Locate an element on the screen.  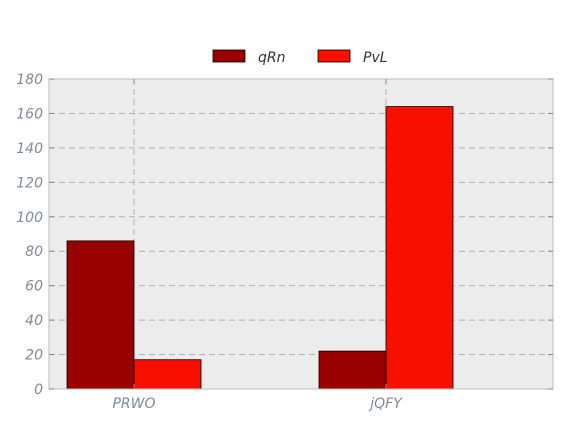
x-tick-label-PRWO: PRWO is located at coordinates (133, 404).